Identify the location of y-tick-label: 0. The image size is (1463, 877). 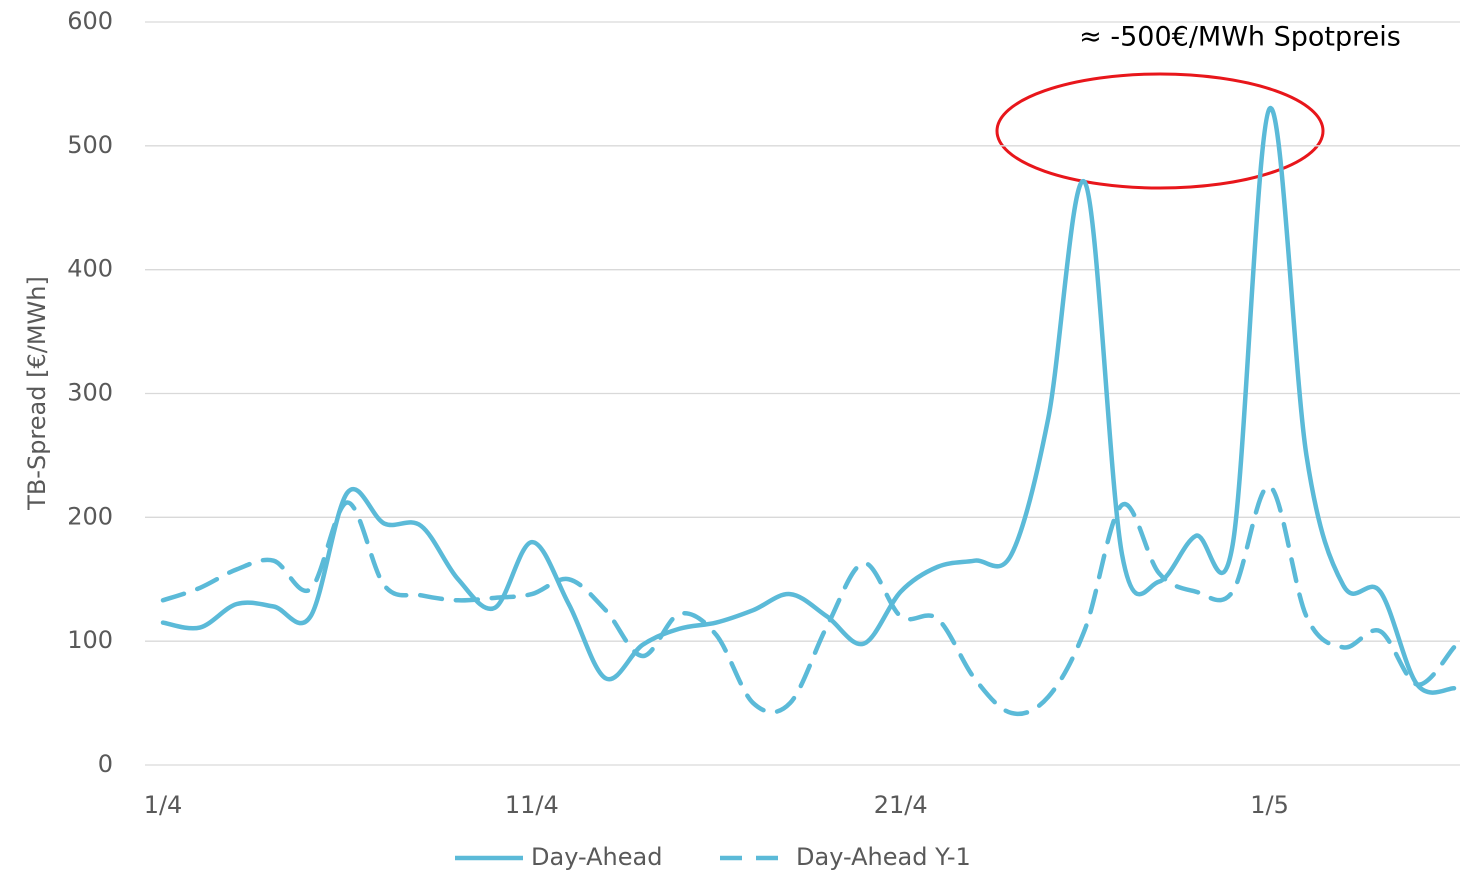
(105, 764).